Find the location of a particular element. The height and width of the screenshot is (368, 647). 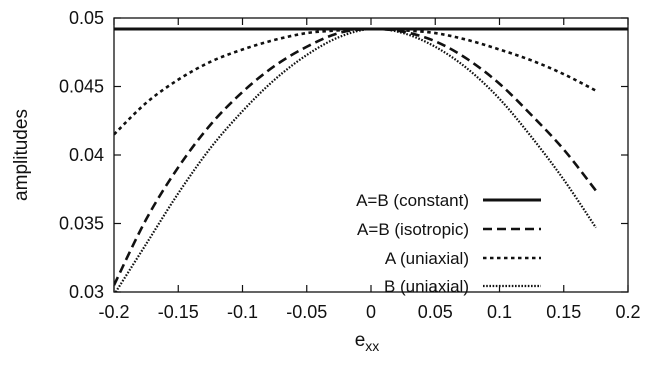

x-axis-label-subscript: xx is located at coordinates (372, 346).